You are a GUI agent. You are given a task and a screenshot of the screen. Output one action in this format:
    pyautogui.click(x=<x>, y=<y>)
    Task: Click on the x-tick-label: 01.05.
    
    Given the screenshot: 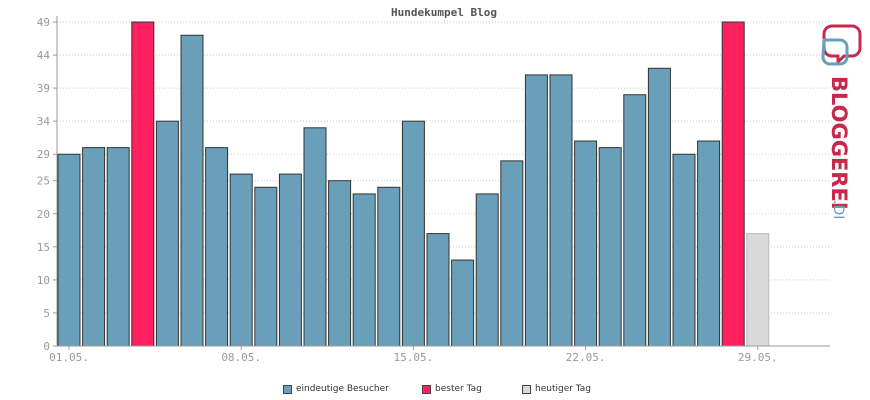 What is the action you would take?
    pyautogui.click(x=69, y=357)
    